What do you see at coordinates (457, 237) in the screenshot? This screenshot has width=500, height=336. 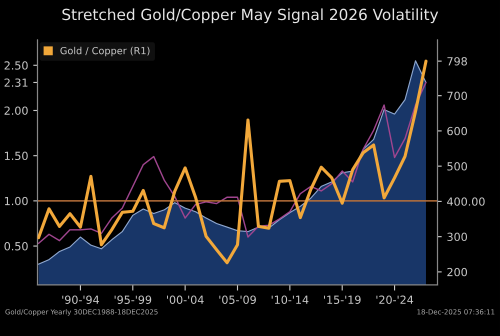 I see `y2-tick-label: 300` at bounding box center [457, 237].